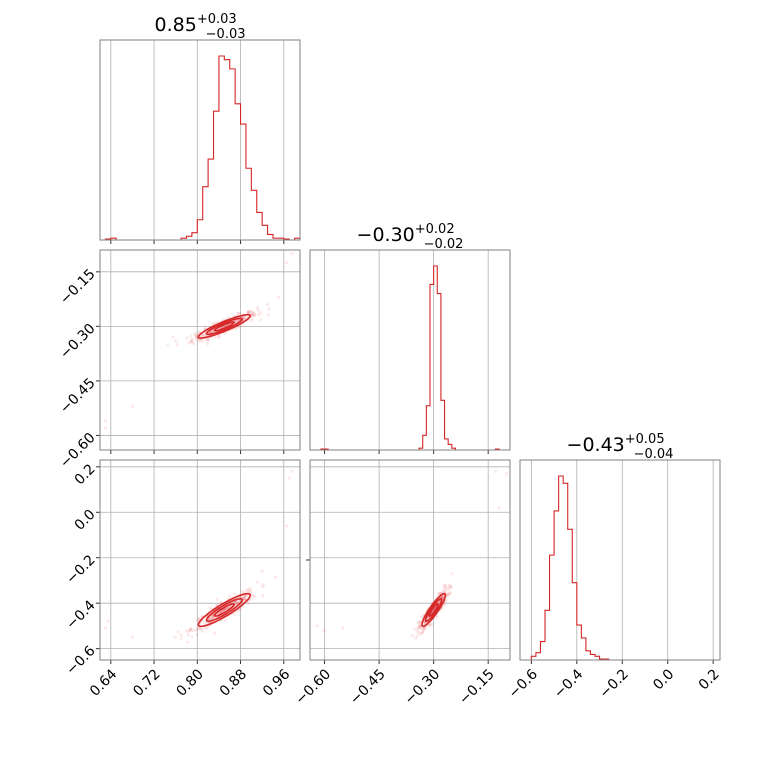 The image size is (760, 760). What do you see at coordinates (568, 683) in the screenshot?
I see `x-tick-label-2-1: −0.4` at bounding box center [568, 683].